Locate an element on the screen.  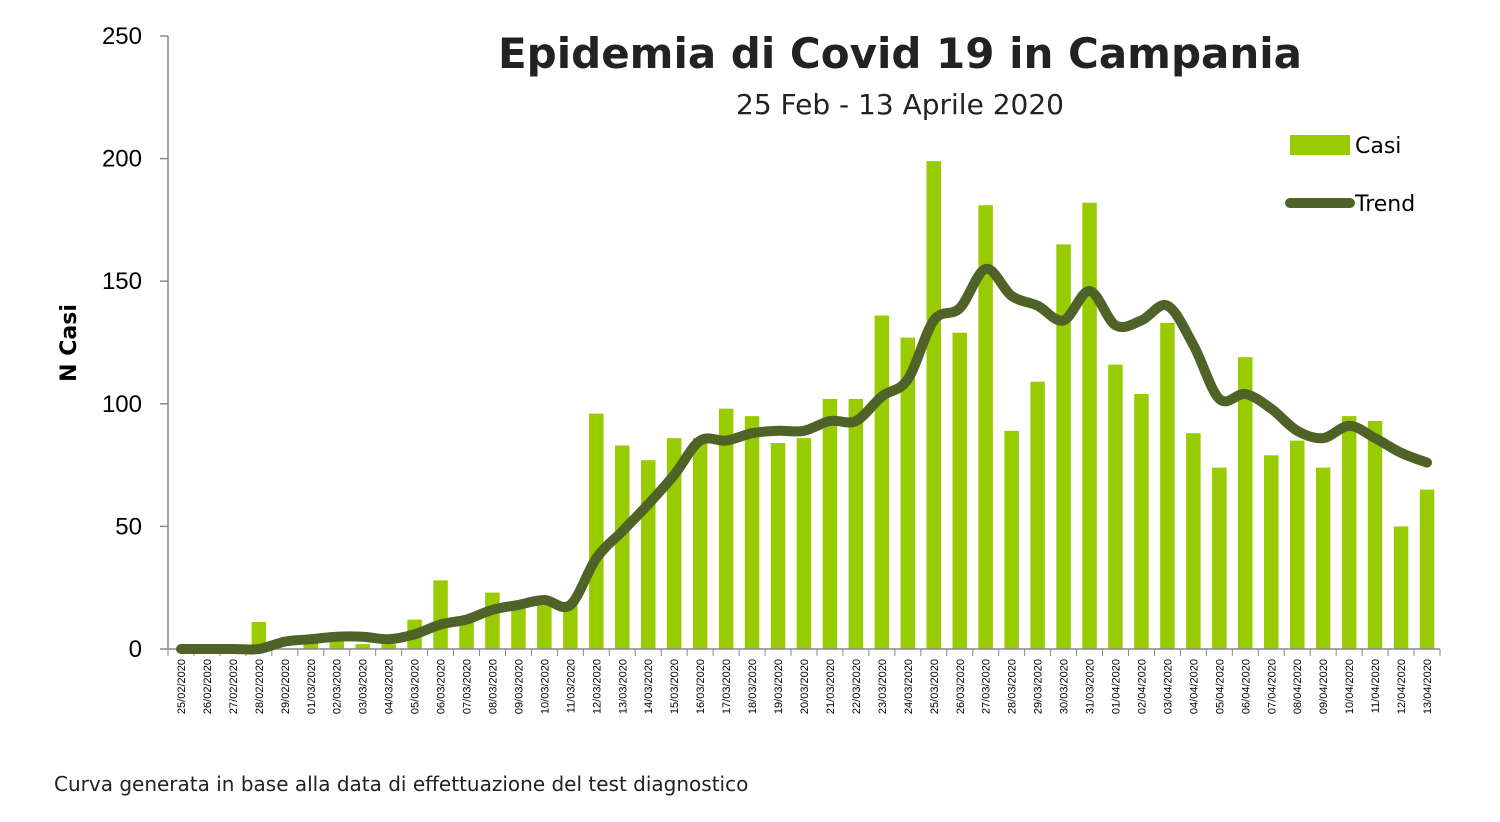
x-tick-label-17/03/2020: 17/03/2020 is located at coordinates (727, 686).